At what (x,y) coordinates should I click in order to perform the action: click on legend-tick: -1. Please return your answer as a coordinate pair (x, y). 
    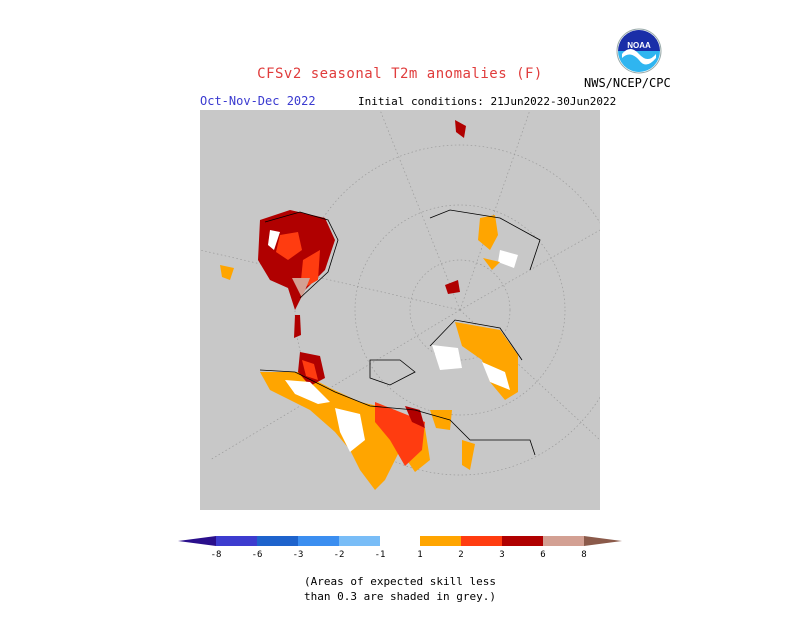
    Looking at the image, I should click on (380, 555).